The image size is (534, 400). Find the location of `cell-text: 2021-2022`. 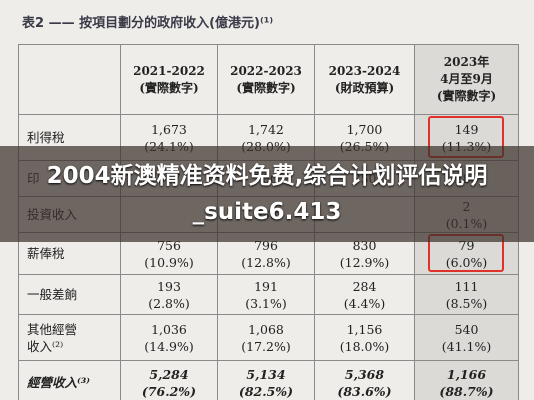

cell-text: 2021-2022 is located at coordinates (169, 70).